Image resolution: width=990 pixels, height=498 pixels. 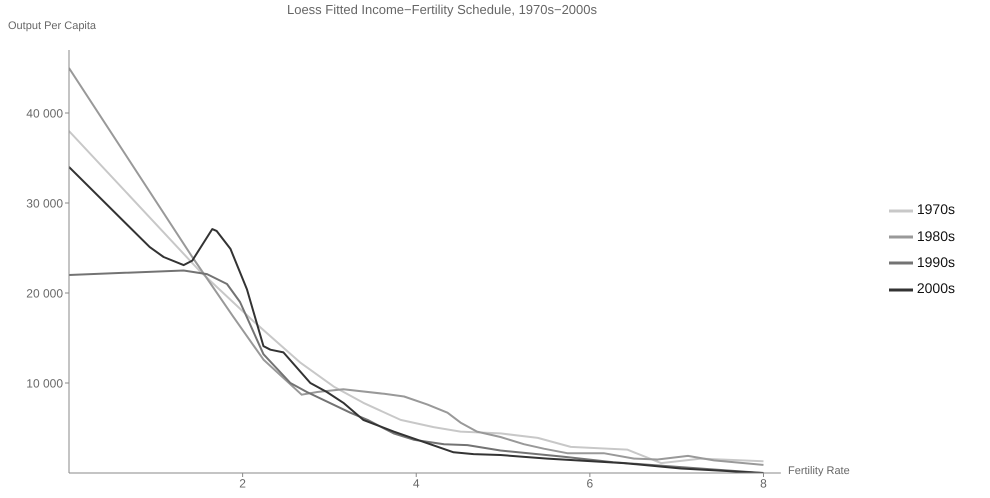 What do you see at coordinates (45, 203) in the screenshot?
I see `y-tick-label: 30 000` at bounding box center [45, 203].